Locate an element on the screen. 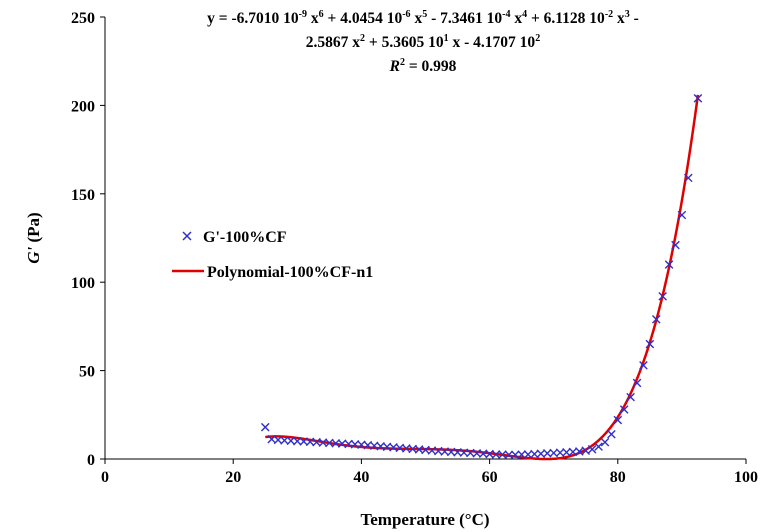 Image resolution: width=768 pixels, height=532 pixels. x-tick-label: 60 is located at coordinates (490, 477).